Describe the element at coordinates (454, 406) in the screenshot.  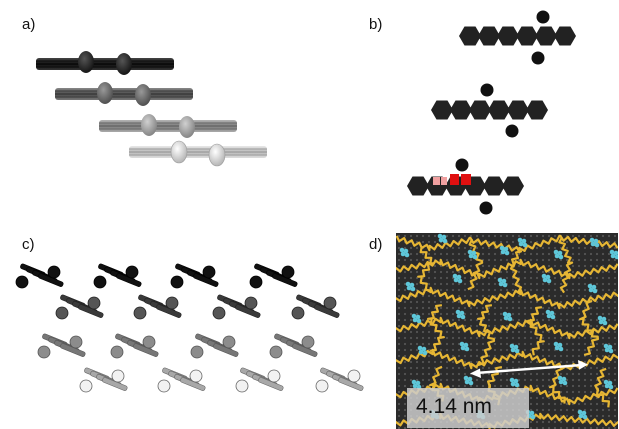
I see `scale-label: 4.14 nm` at that location.